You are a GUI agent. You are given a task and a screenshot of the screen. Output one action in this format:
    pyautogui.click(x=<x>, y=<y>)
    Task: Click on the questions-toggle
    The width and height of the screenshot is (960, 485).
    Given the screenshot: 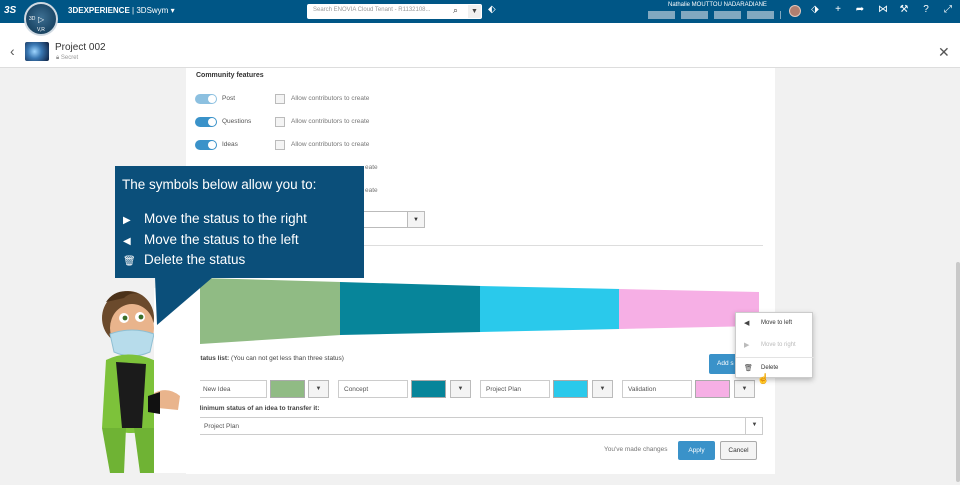 What is the action you would take?
    pyautogui.click(x=206, y=122)
    